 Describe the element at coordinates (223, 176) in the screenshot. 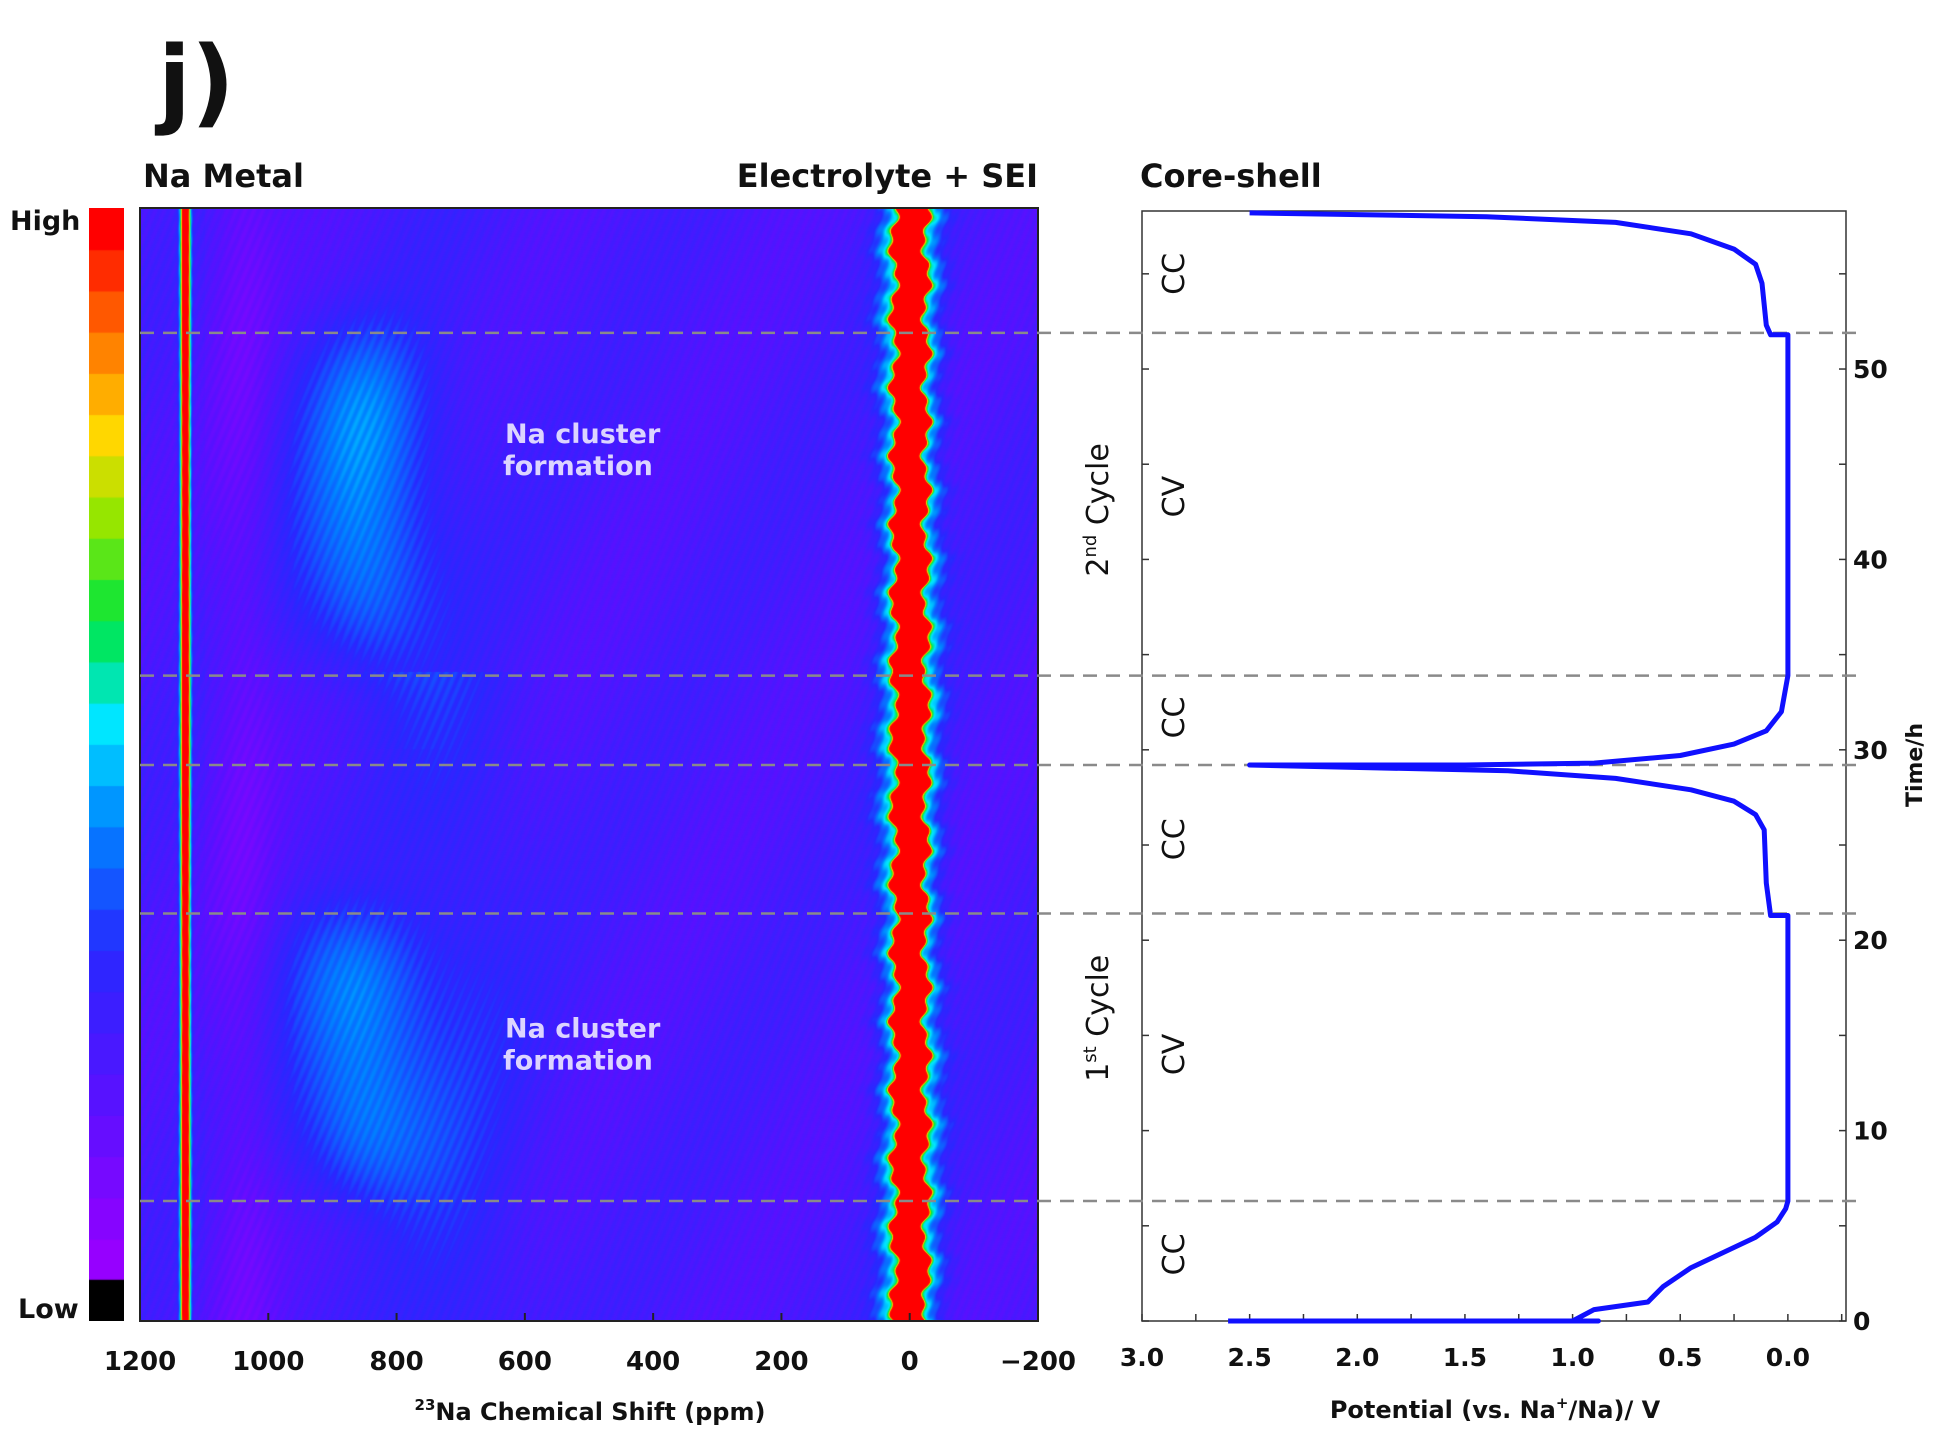

I see `heatmap-title-left: Na Metal` at that location.